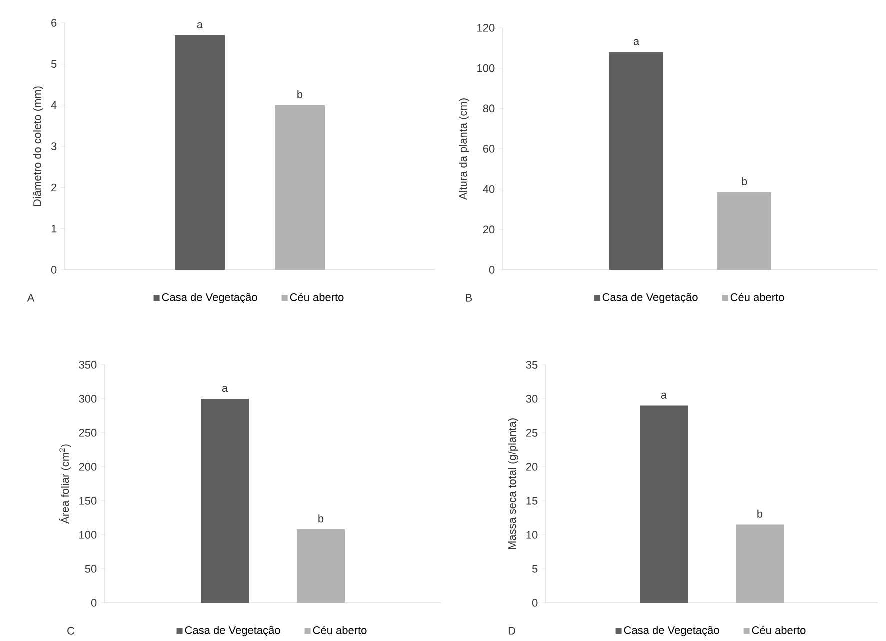 This screenshot has width=886, height=641. Describe the element at coordinates (38, 146) in the screenshot. I see `y-axis-title: Diâmetro do coleto (mm)` at that location.